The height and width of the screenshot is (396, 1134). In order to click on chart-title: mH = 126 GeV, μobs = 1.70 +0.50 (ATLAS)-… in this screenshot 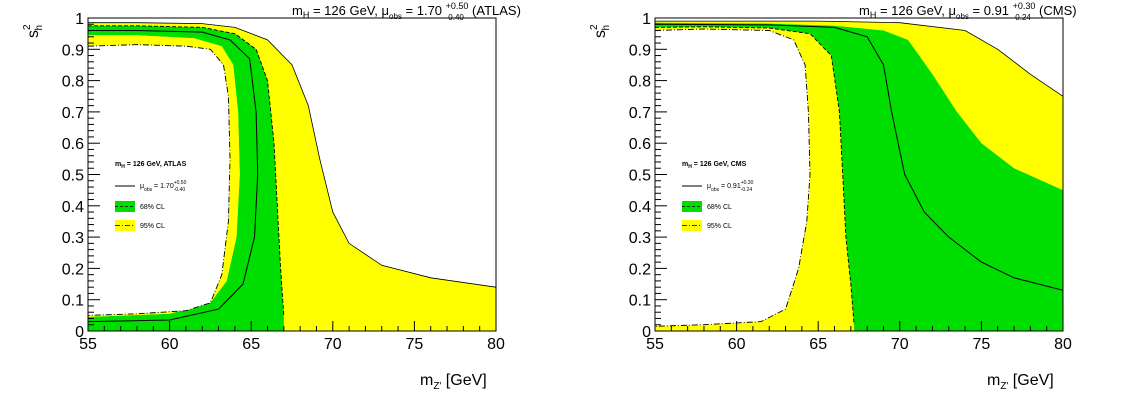, I will do `click(406, 11)`.